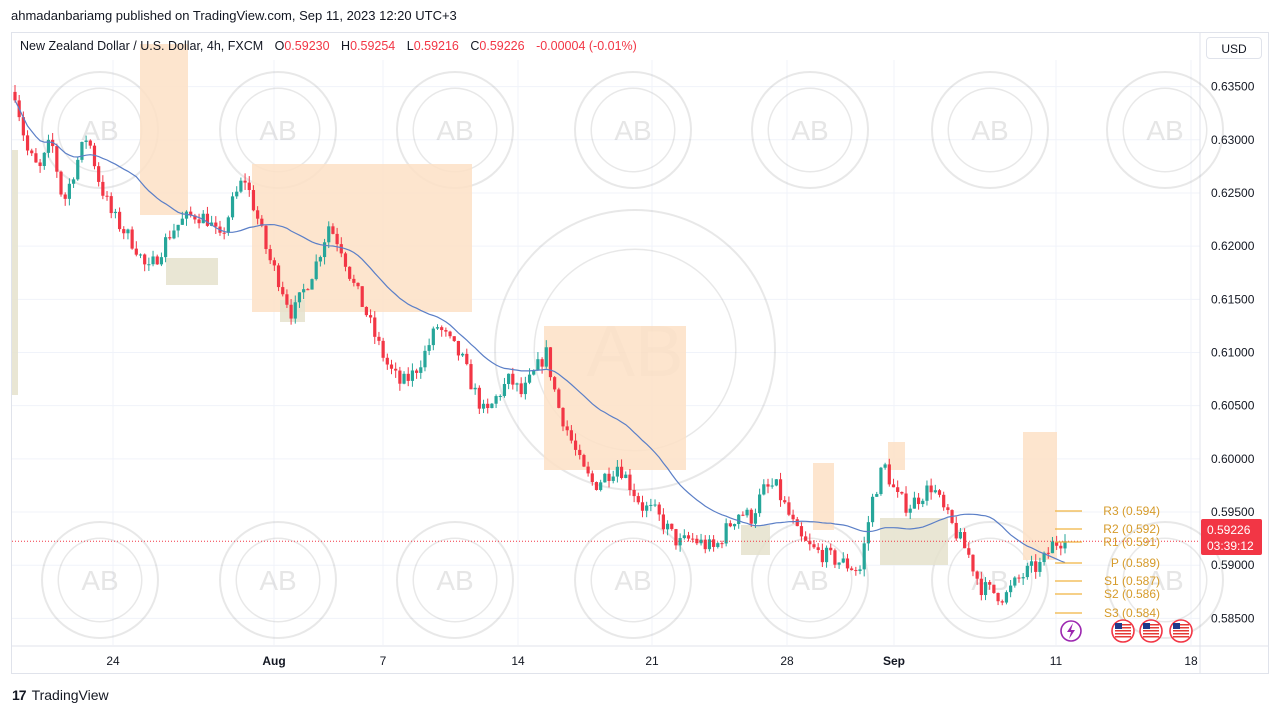 This screenshot has height=715, width=1280. Describe the element at coordinates (1234, 48) in the screenshot. I see `currency-button: USD` at that location.